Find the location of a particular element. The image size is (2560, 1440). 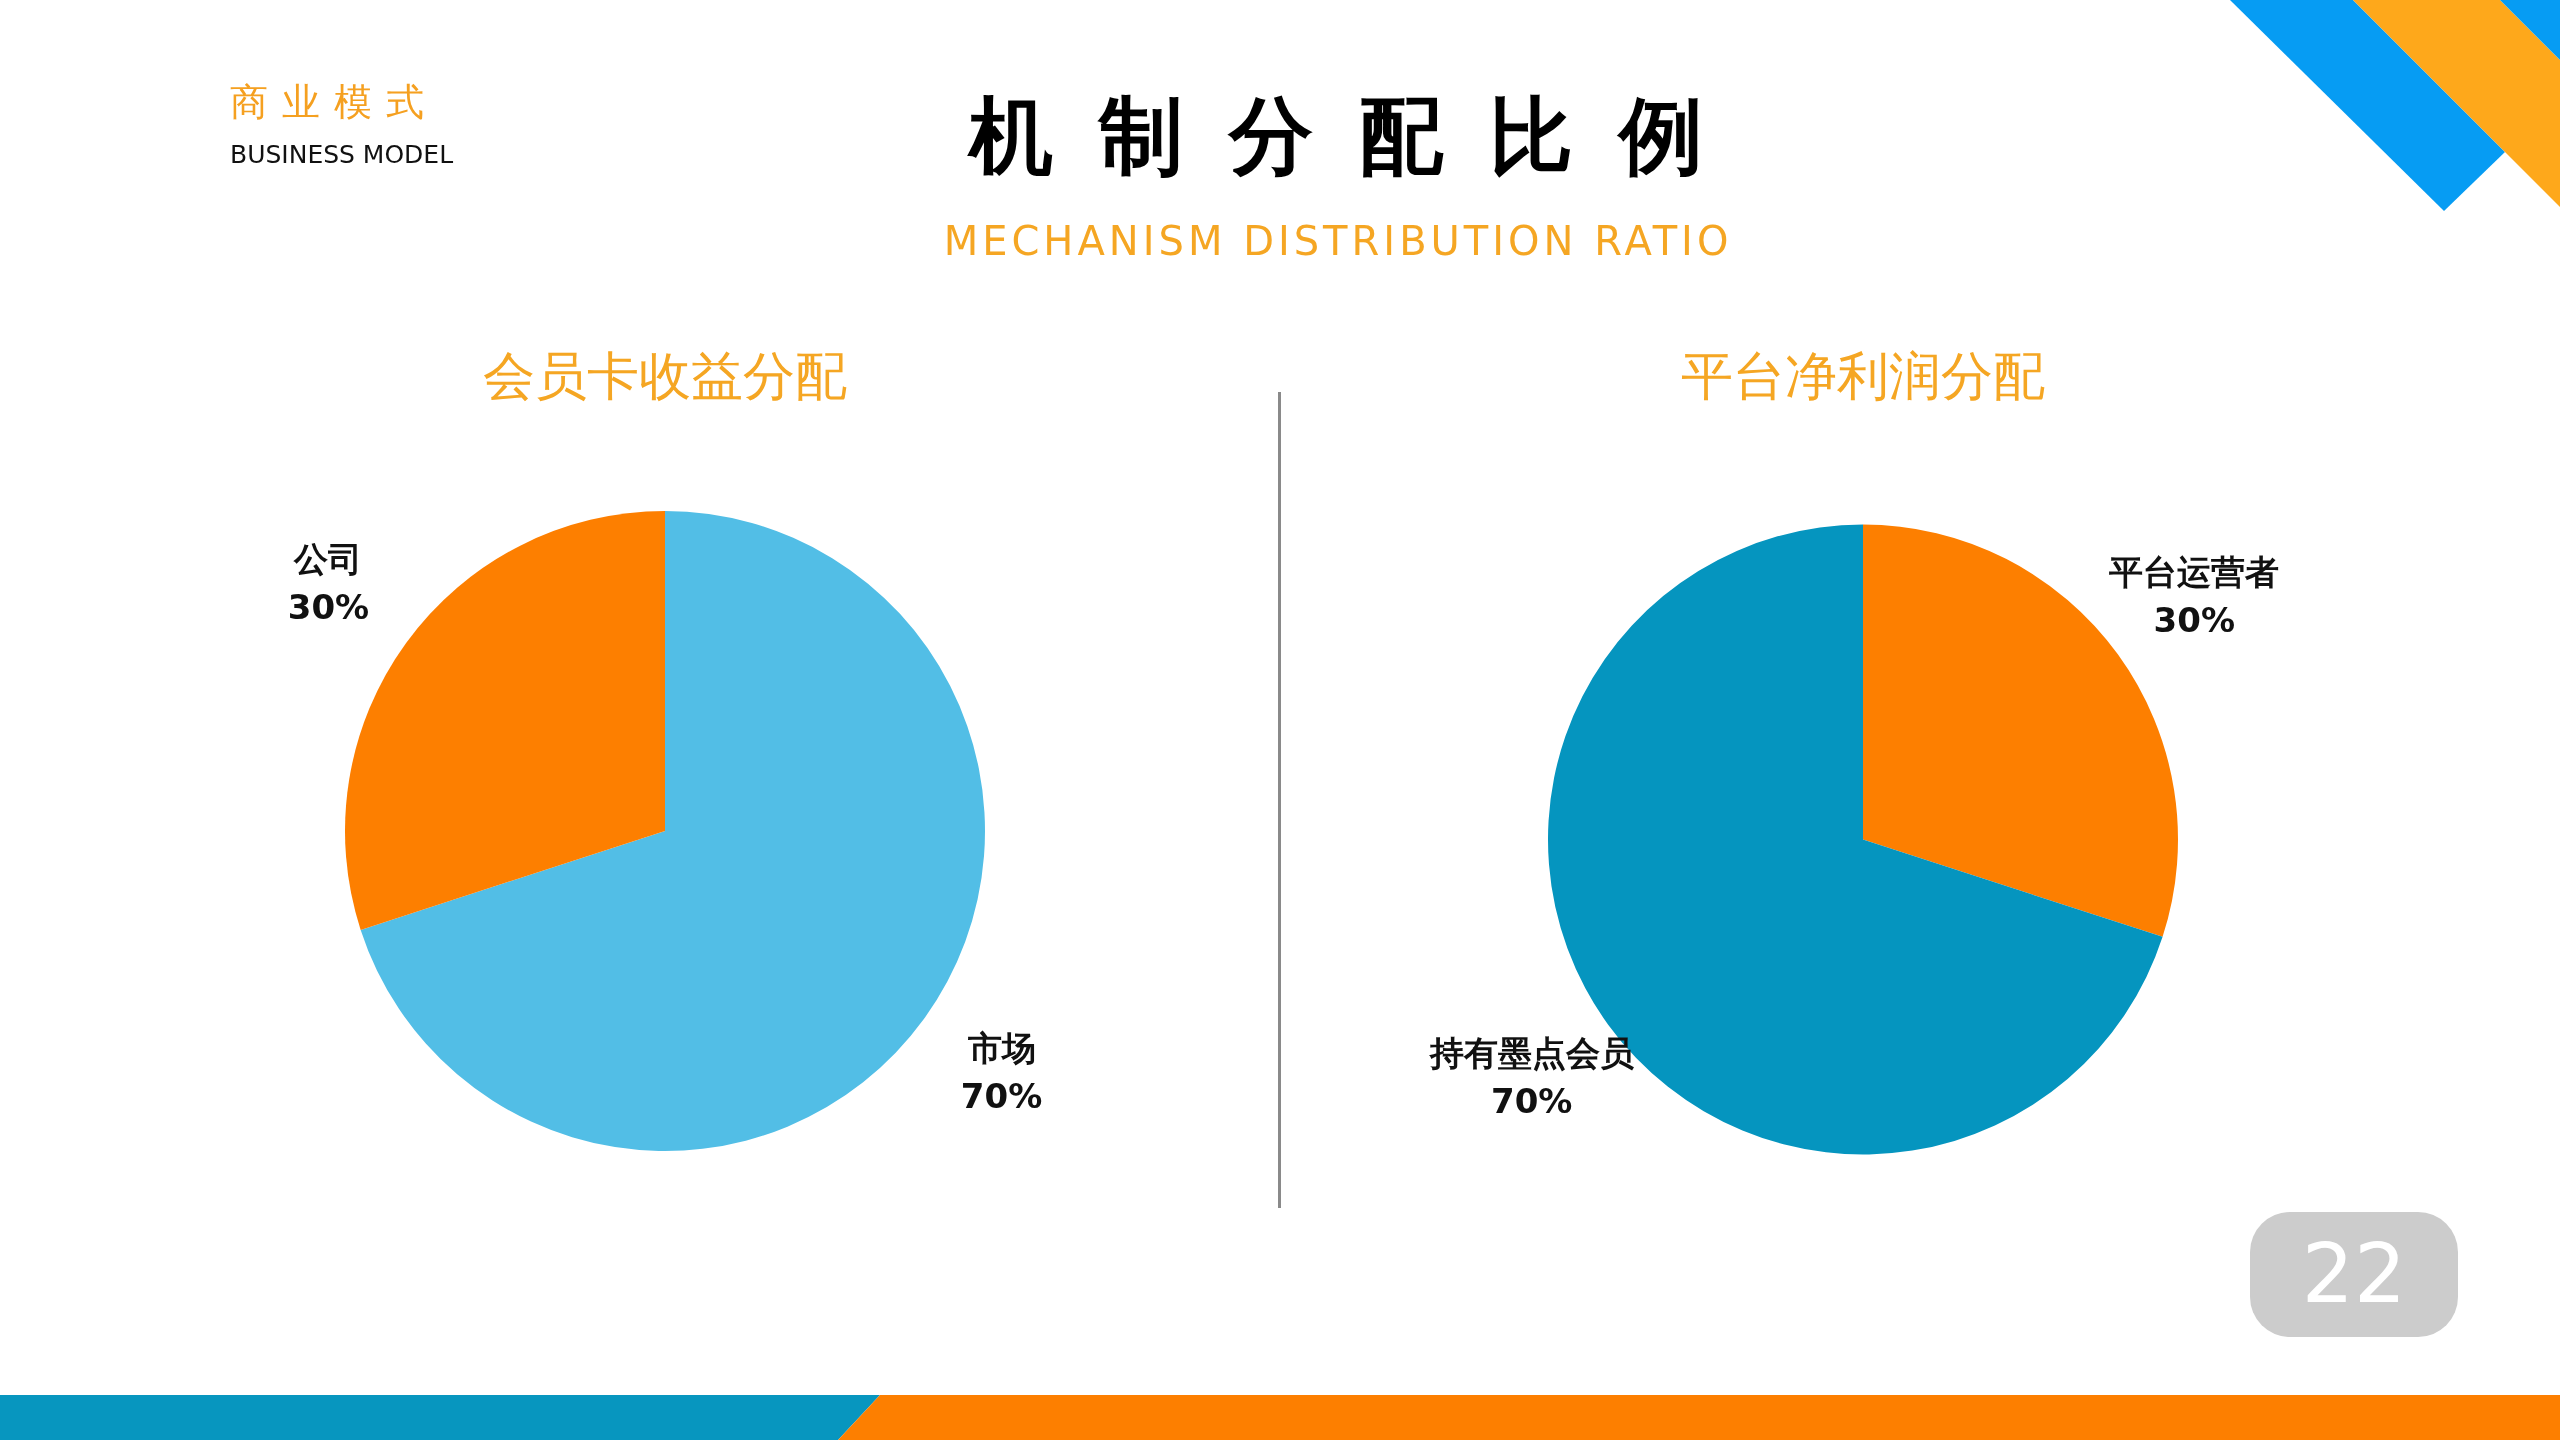

chart-title: 平台净利润分配 is located at coordinates (1863, 376).